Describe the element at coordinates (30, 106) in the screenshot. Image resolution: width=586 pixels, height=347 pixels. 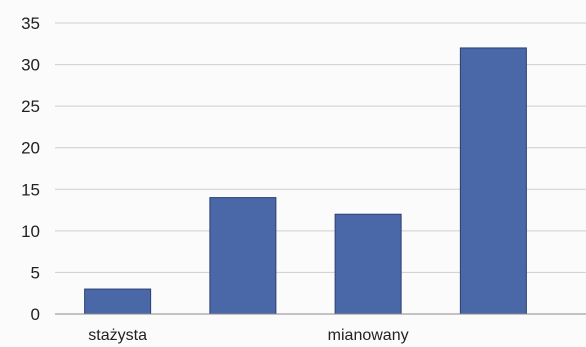
I see `y-tick-label: 25` at that location.